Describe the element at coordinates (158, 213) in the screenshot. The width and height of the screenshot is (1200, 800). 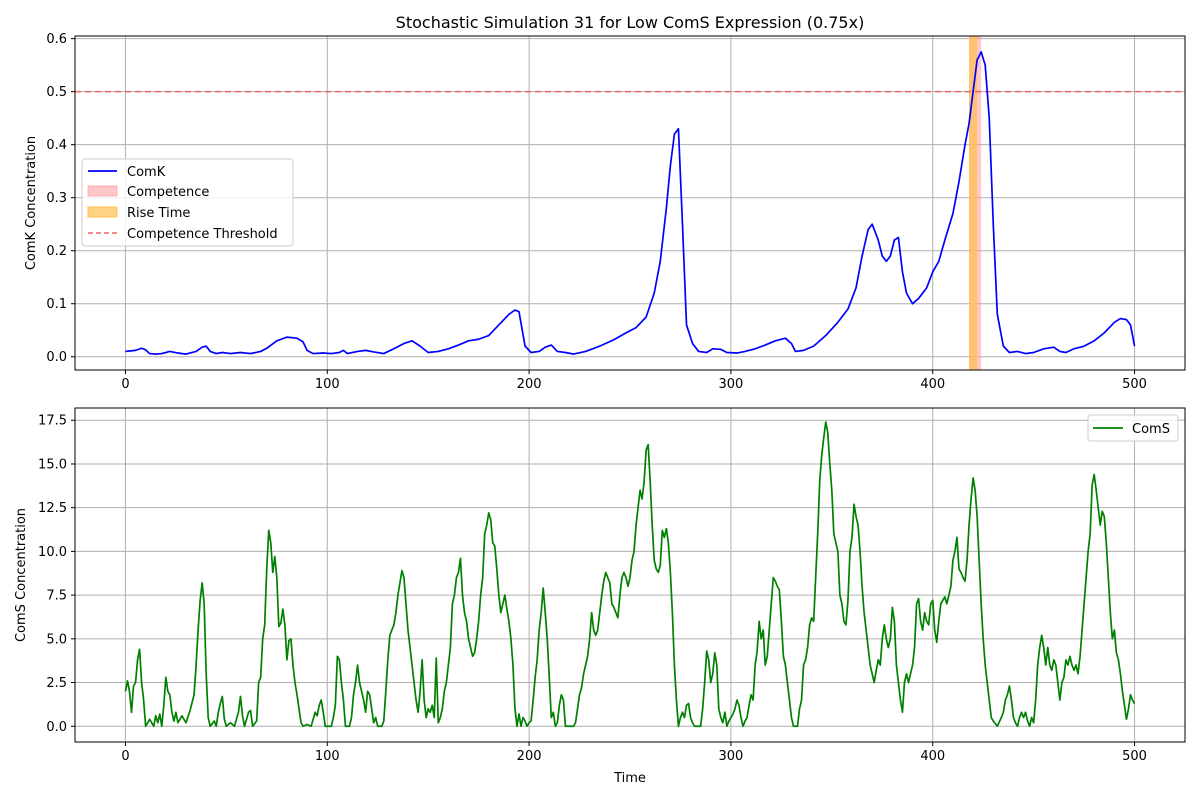
I see `legend-label-rise-time: Rise Time` at that location.